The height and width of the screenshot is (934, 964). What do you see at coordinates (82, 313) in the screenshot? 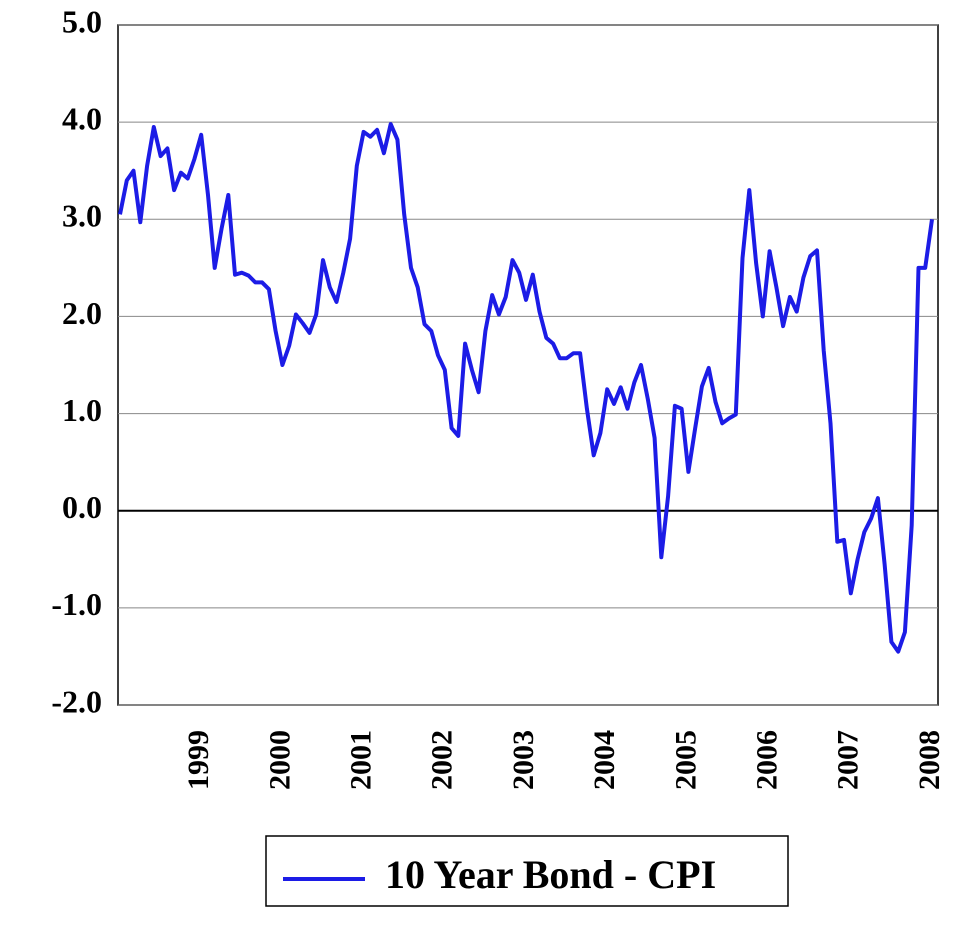
I see `y-tick-label: 2.0` at bounding box center [82, 313].